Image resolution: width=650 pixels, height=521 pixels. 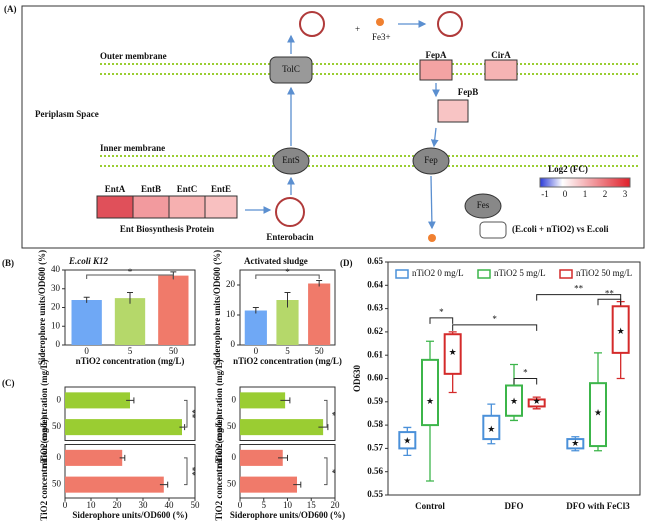 What do you see at coordinates (375, 447) in the screenshot?
I see `y-tick-label: 0.57` at bounding box center [375, 447].